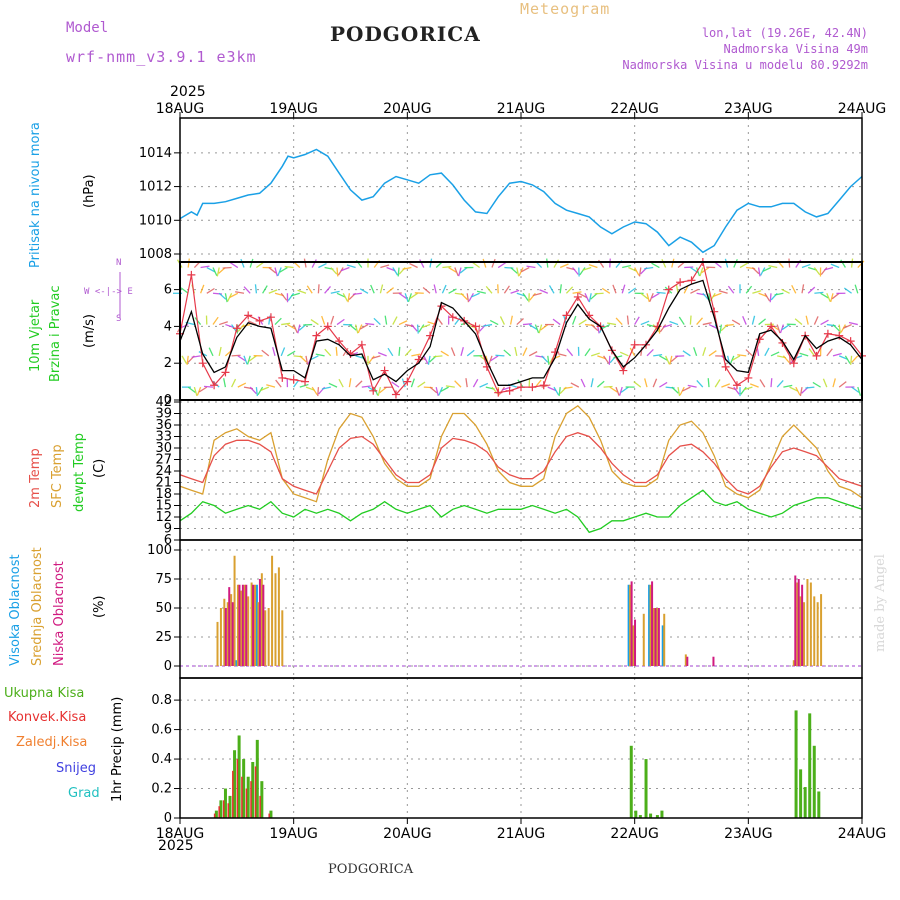 The image size is (900, 900). I want to click on meteogram-label: Meteogram, so click(565, 9).